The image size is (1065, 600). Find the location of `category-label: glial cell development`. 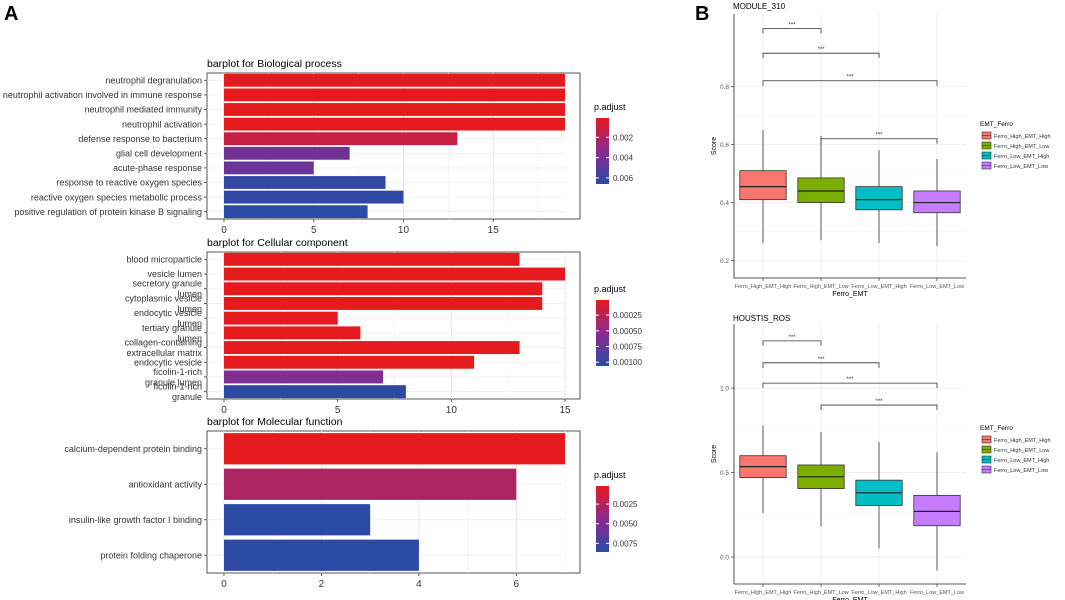

category-label: glial cell development is located at coordinates (159, 153).